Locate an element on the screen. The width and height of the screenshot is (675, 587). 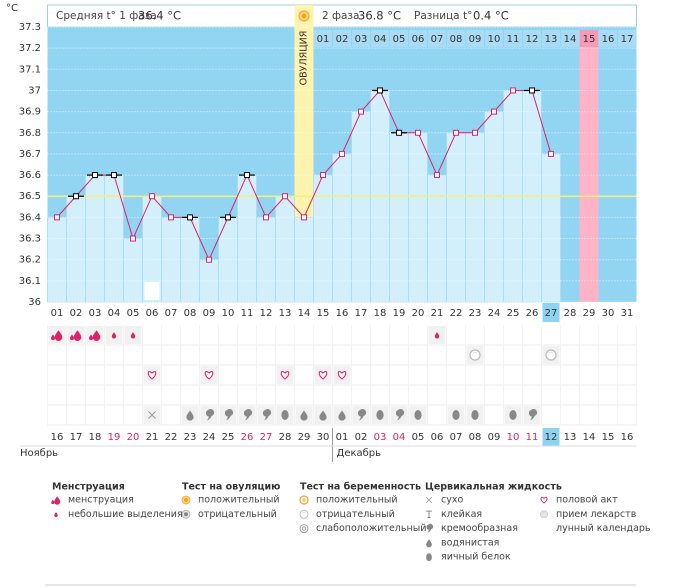
phase2-label: 01 is located at coordinates (323, 39).